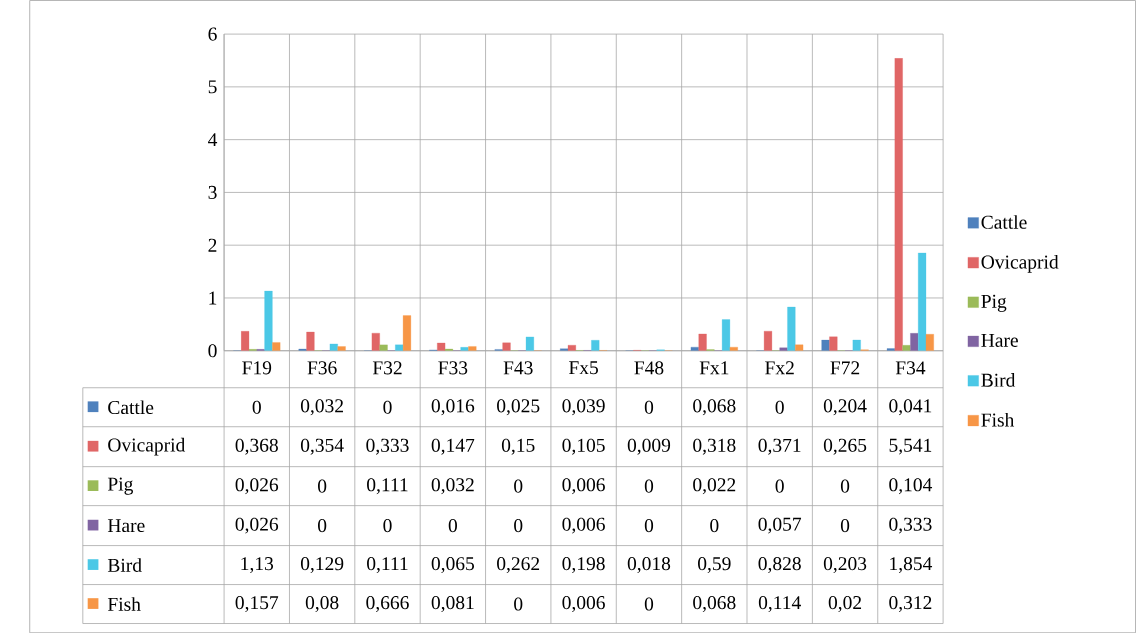  Describe the element at coordinates (322, 368) in the screenshot. I see `x-tick-label: F36` at that location.